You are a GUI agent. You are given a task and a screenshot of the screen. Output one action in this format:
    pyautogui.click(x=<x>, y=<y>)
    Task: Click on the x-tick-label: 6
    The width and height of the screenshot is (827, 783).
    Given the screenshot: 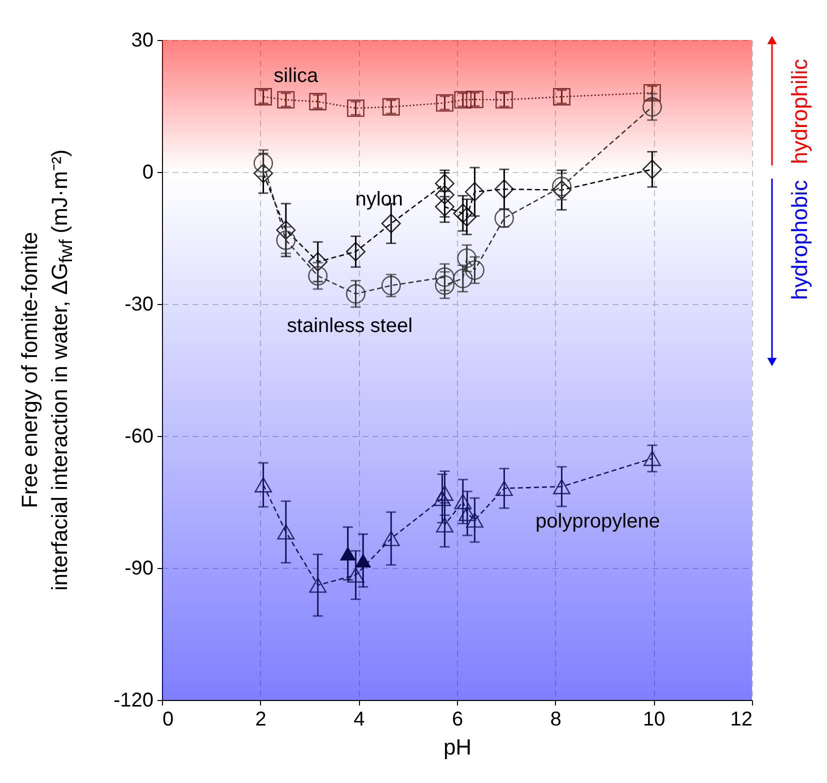 What is the action you would take?
    pyautogui.click(x=458, y=719)
    